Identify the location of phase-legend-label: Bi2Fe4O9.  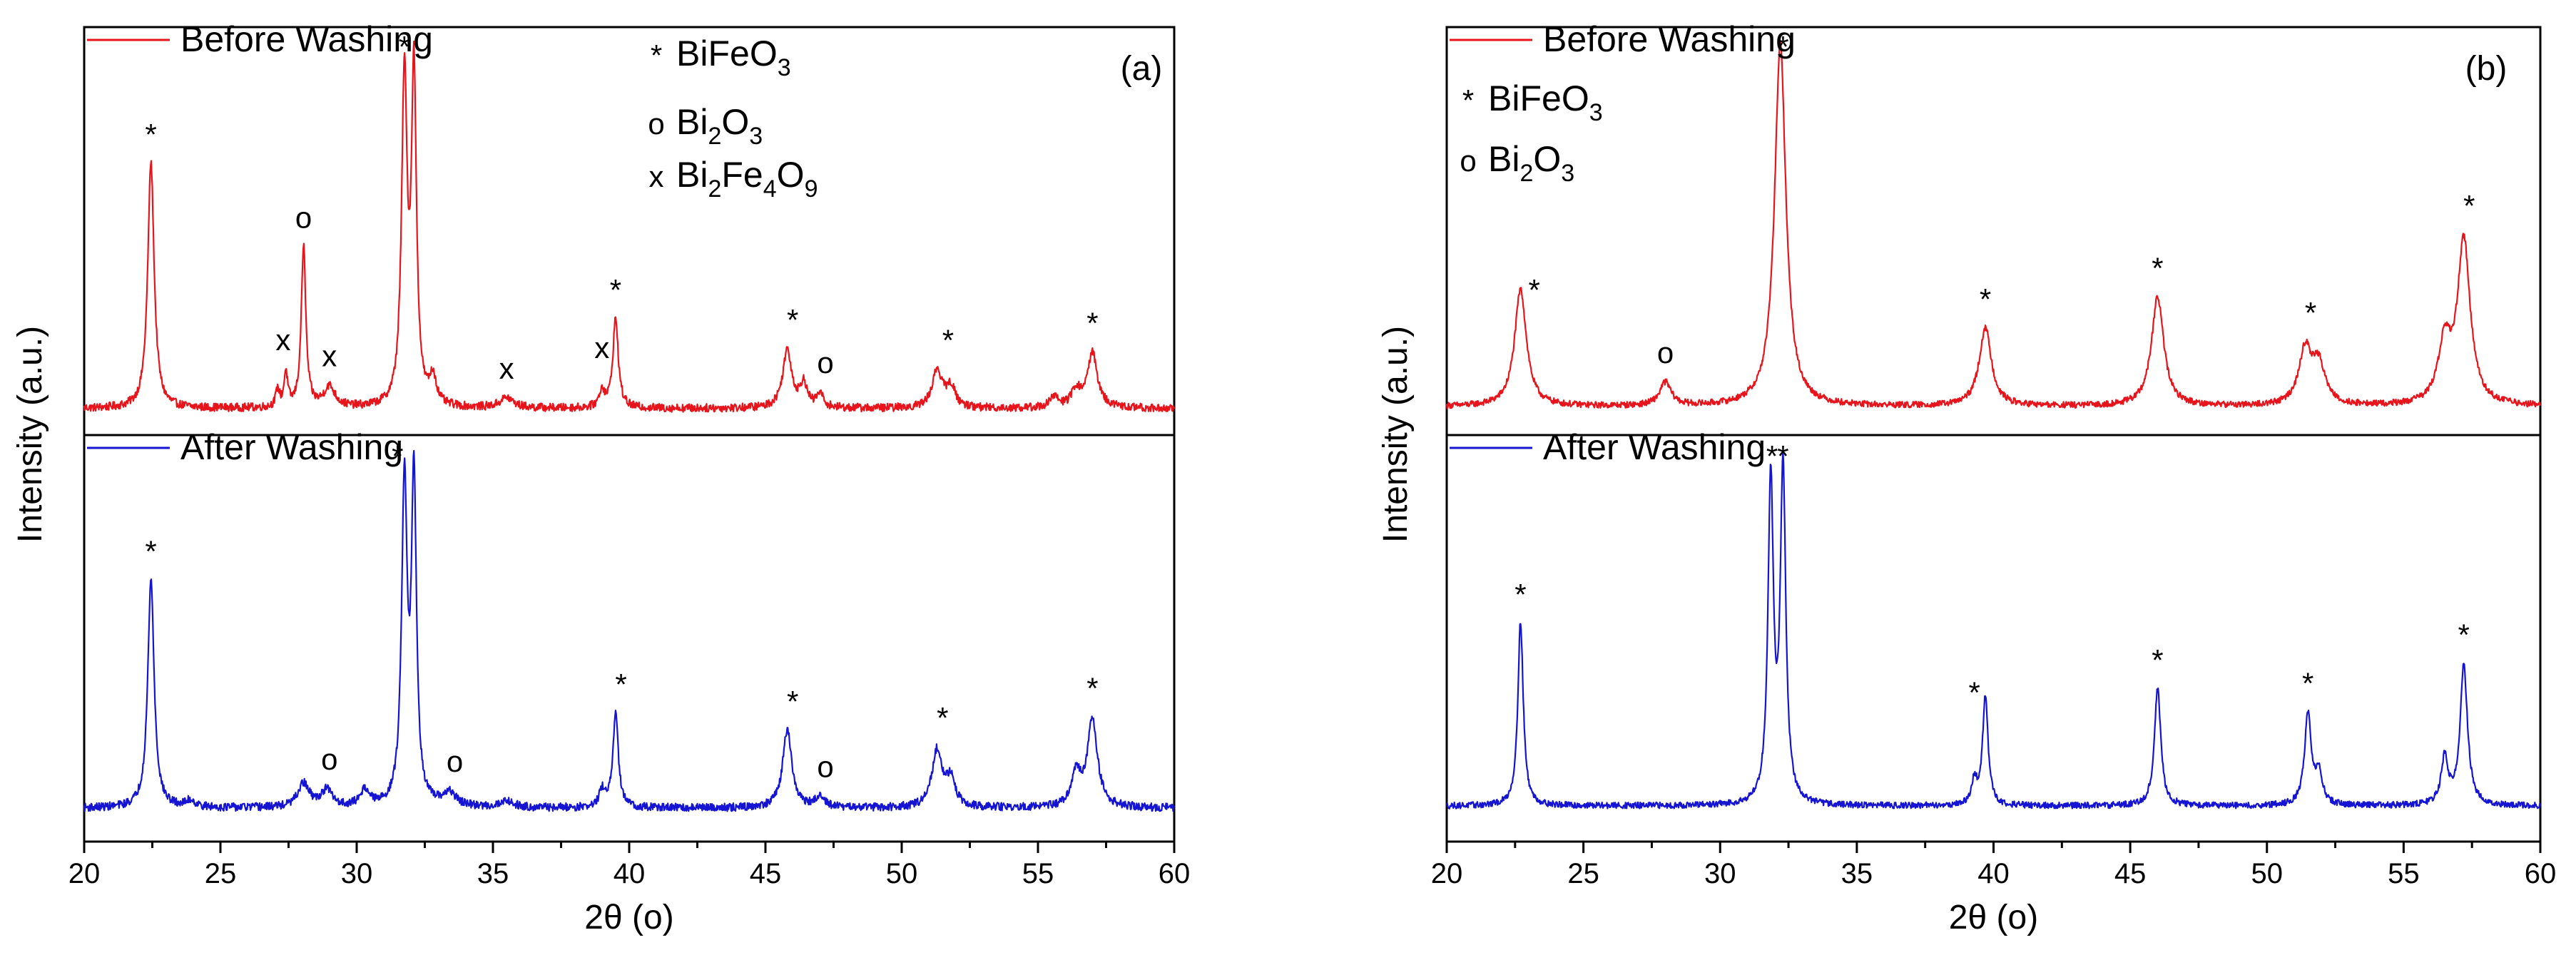
(747, 179).